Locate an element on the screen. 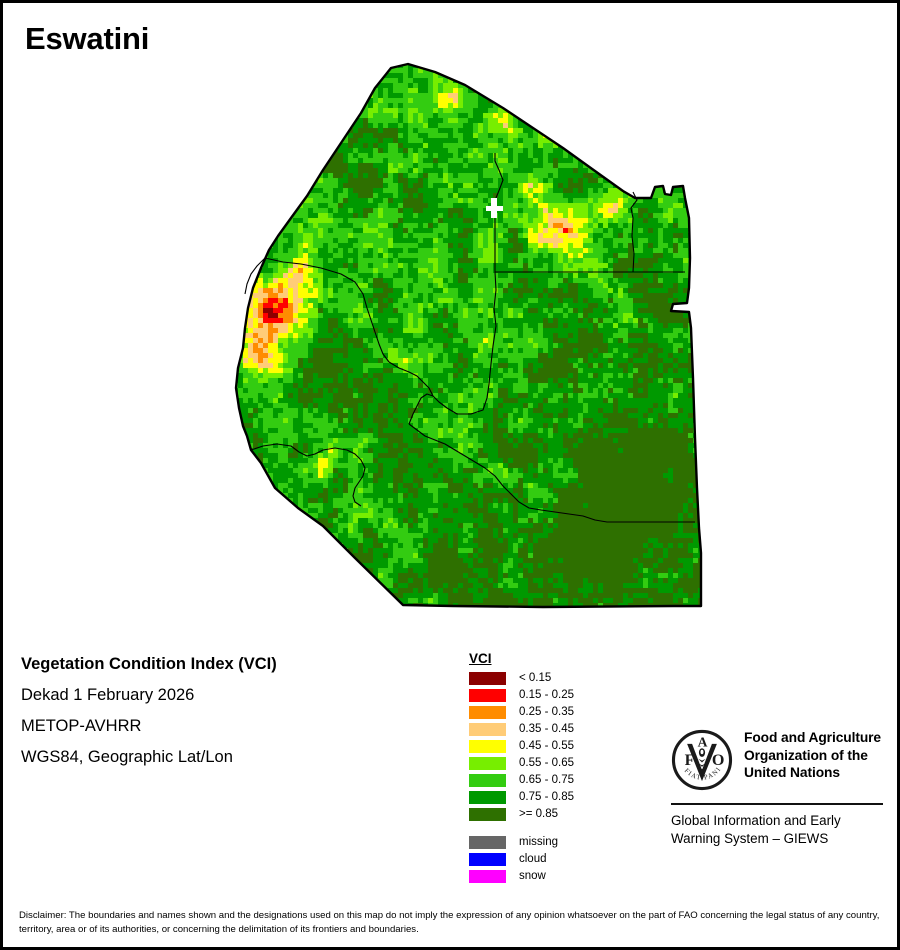 Image resolution: width=900 pixels, height=950 pixels. info-period: Dekad 1 February 2026 is located at coordinates (108, 695).